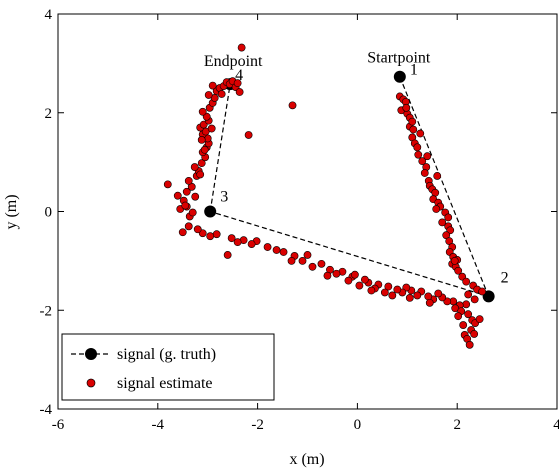  What do you see at coordinates (224, 197) in the screenshot?
I see `truth-point-label: 3` at bounding box center [224, 197].